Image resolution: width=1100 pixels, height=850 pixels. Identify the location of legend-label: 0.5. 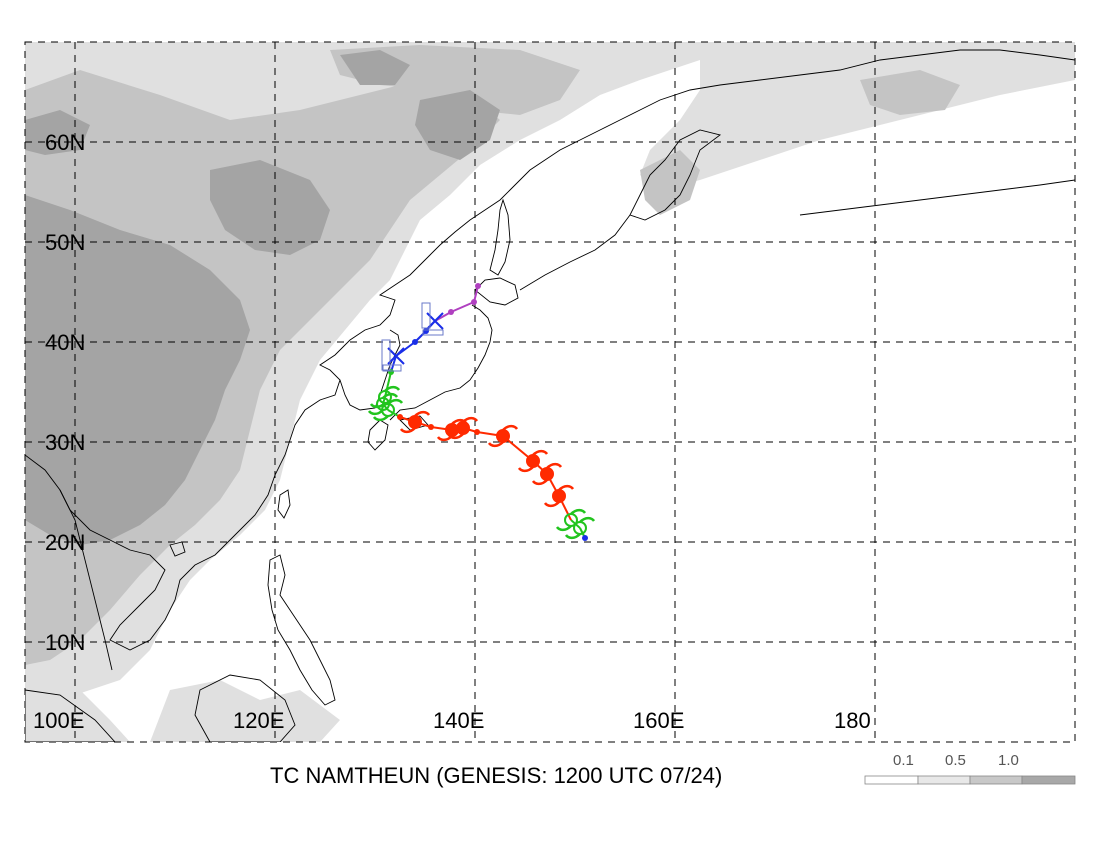
(955, 760).